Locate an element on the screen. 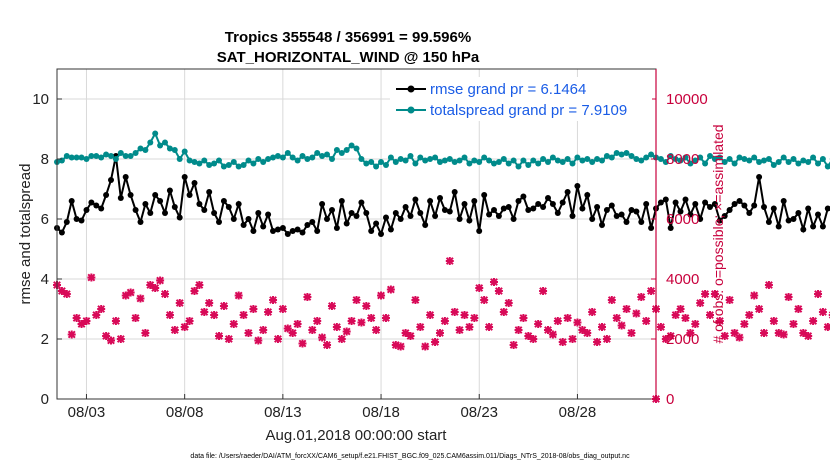  y2-tick-label: 6000 is located at coordinates (682, 219).